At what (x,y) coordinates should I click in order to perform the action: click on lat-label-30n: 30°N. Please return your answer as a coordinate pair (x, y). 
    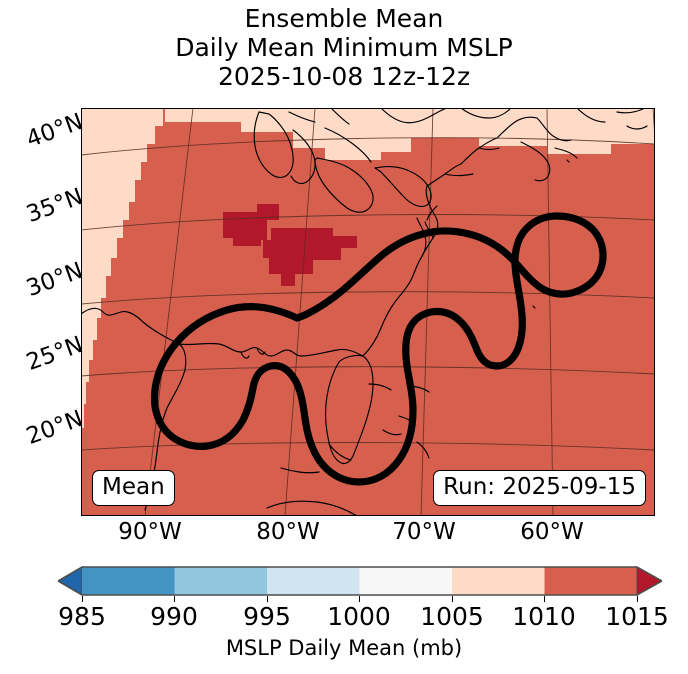
    Looking at the image, I should click on (55, 280).